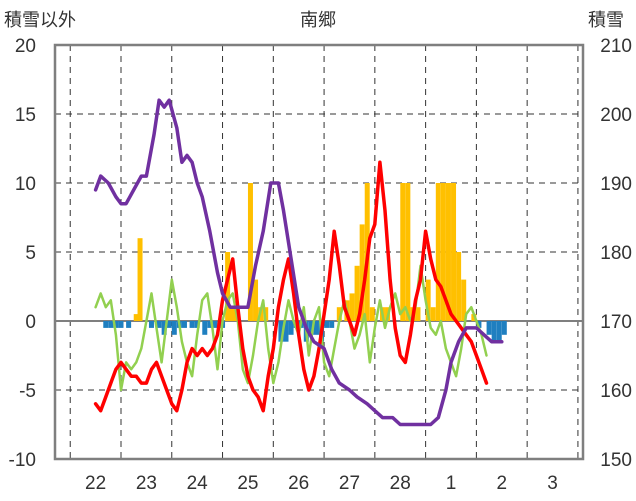 This screenshot has height=501, width=636. Describe the element at coordinates (616, 46) in the screenshot. I see `right-tick-label: 210` at that location.